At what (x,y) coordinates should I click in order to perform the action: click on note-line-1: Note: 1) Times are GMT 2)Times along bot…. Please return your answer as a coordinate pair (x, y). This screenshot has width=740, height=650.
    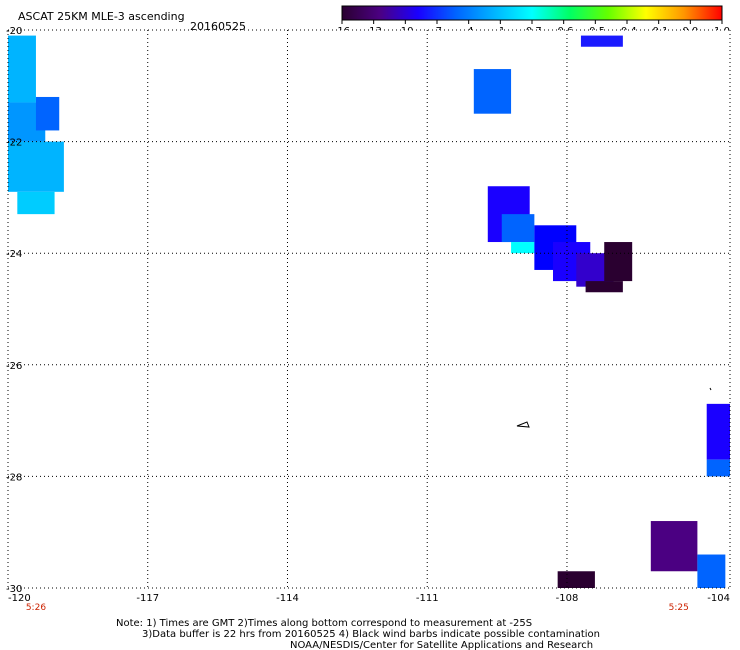
    Looking at the image, I should click on (324, 623).